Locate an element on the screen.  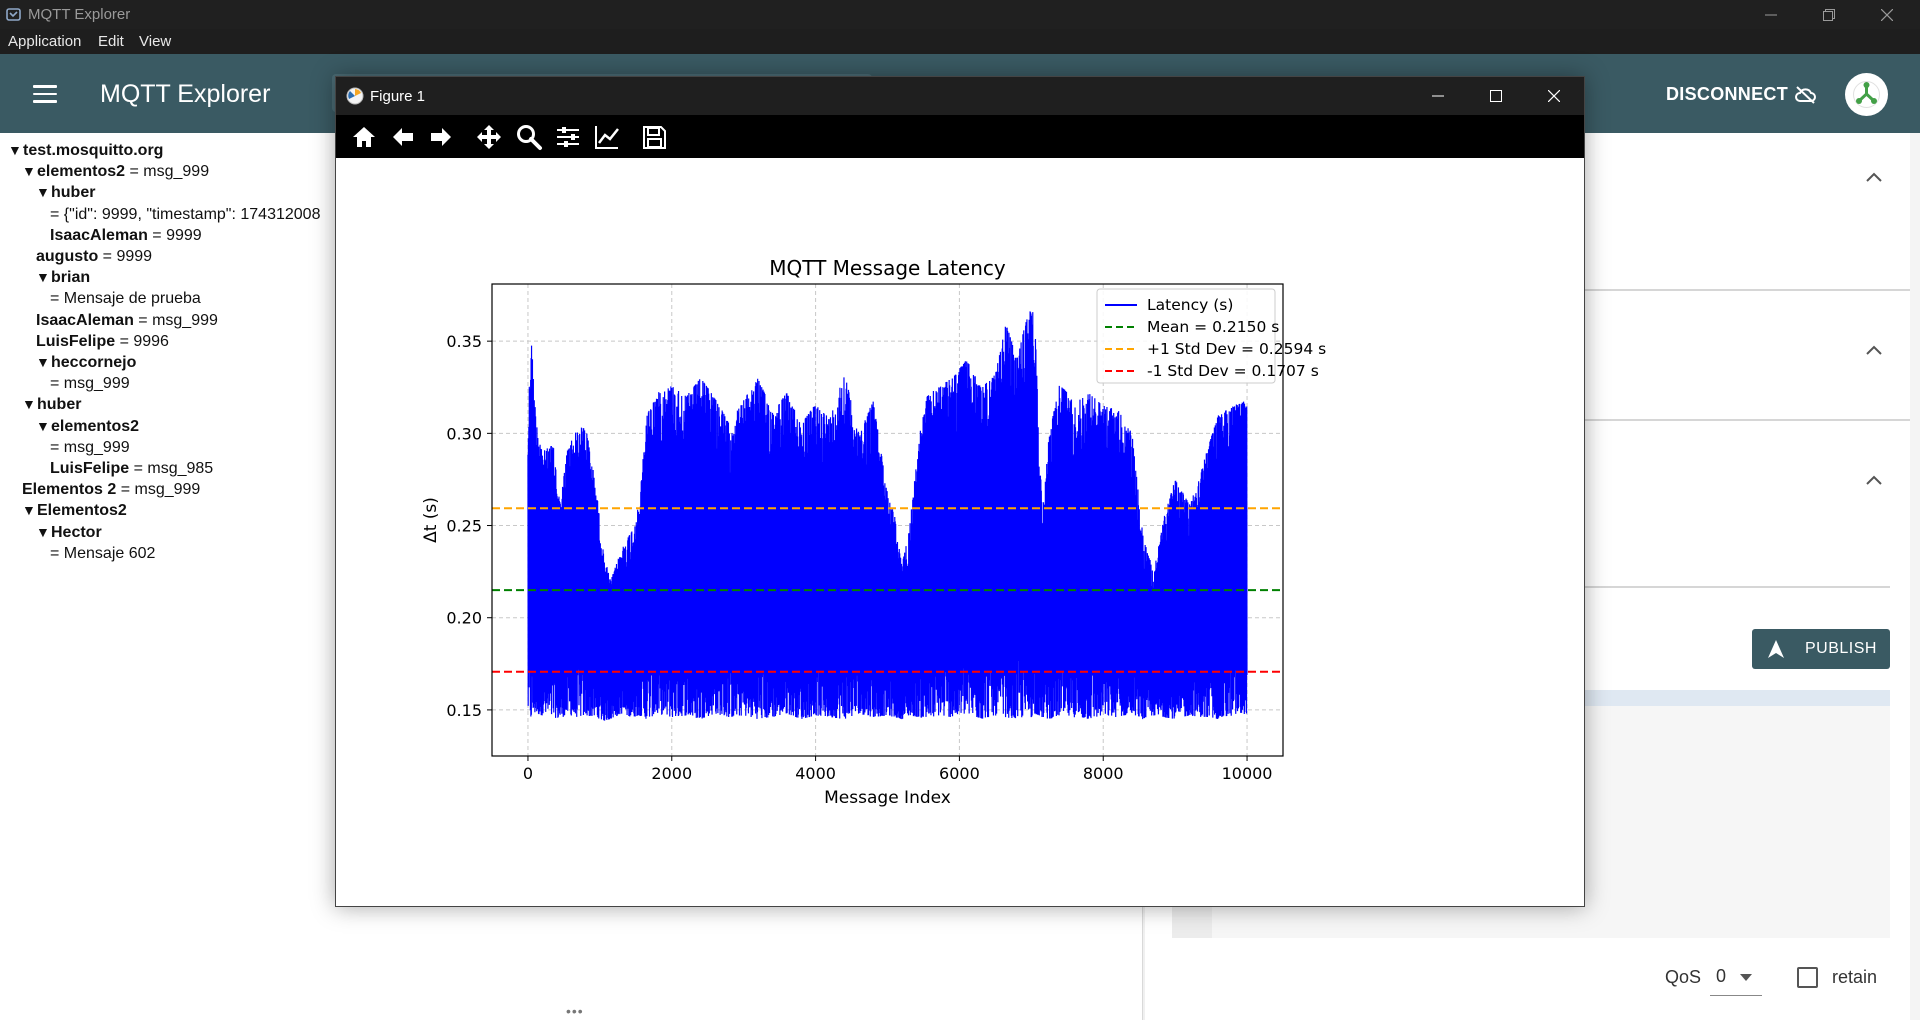
chart-title: MQTT Message Latency is located at coordinates (887, 268).